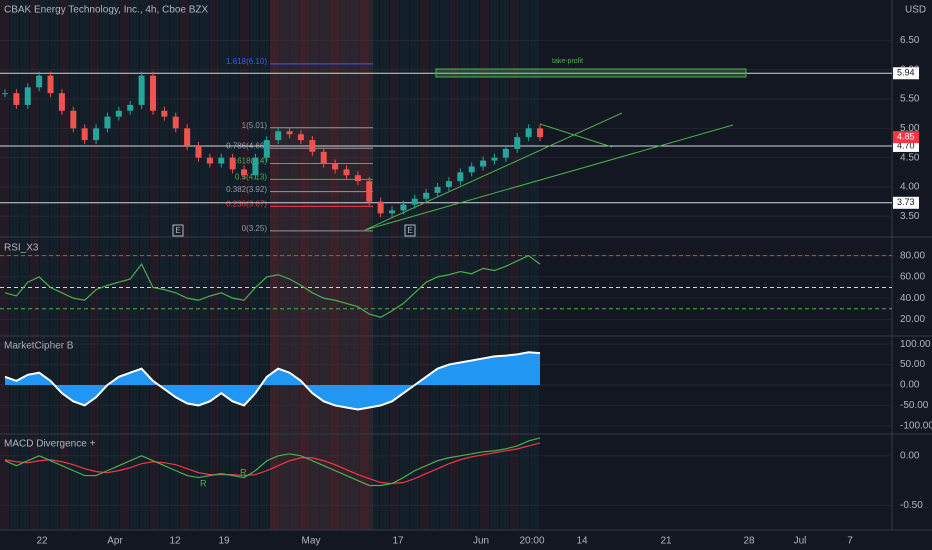 The width and height of the screenshot is (932, 550). I want to click on x-tick-label: Jun, so click(481, 541).